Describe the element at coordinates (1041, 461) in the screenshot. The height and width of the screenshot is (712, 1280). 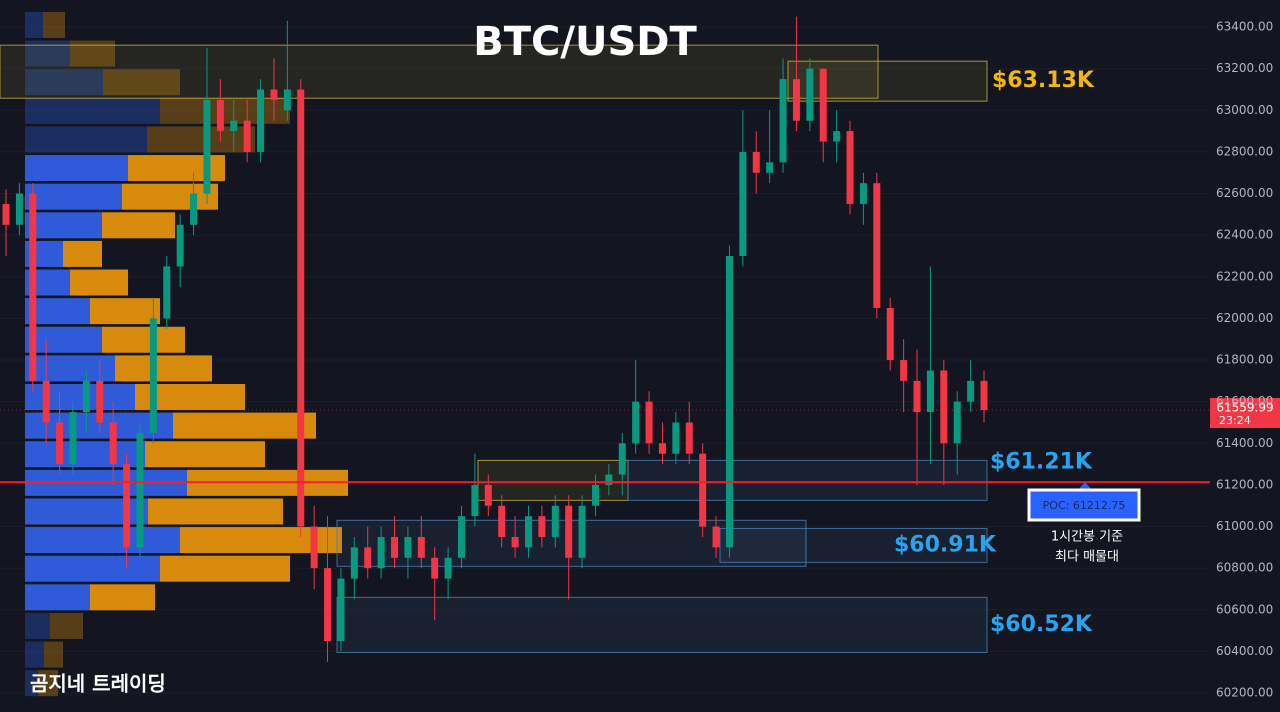
I see `zone-label: $61.21K` at that location.